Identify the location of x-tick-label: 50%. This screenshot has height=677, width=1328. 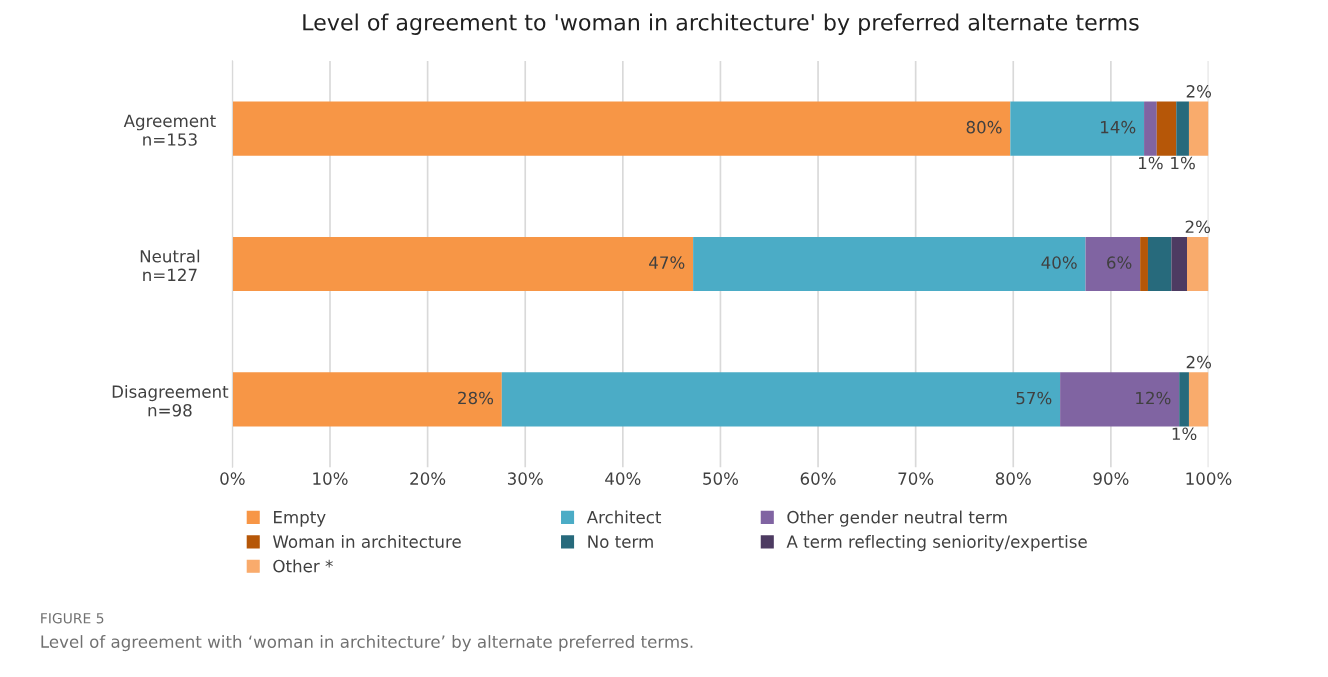
(721, 478).